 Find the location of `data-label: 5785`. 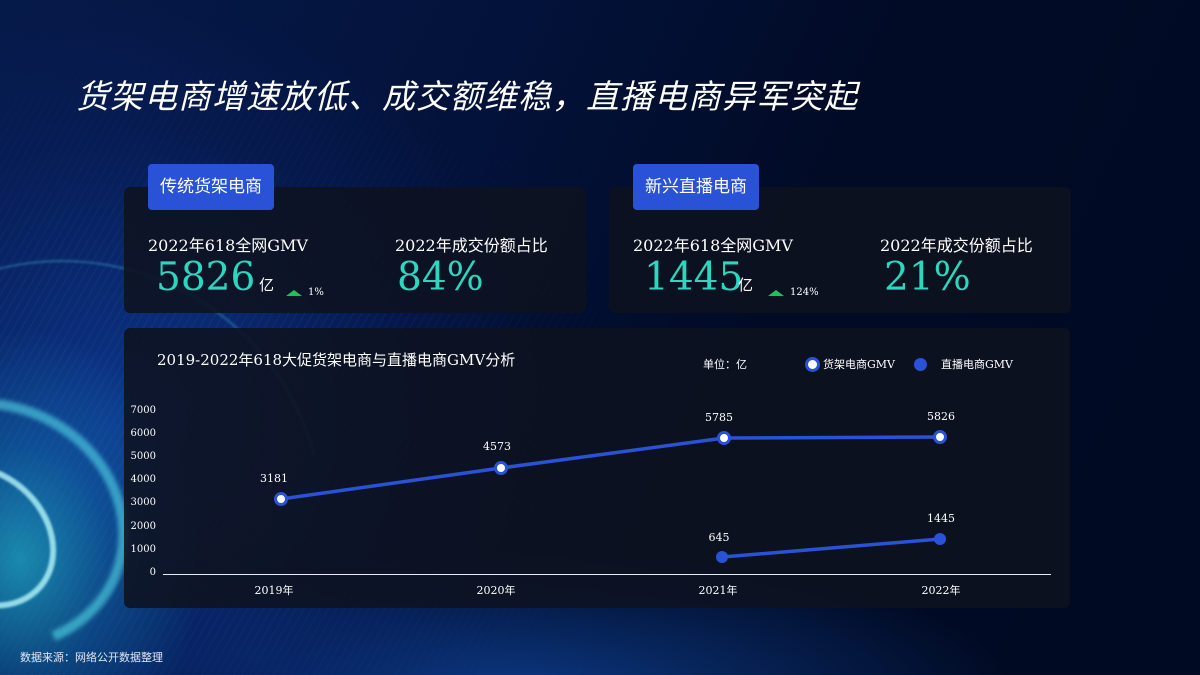

data-label: 5785 is located at coordinates (719, 417).